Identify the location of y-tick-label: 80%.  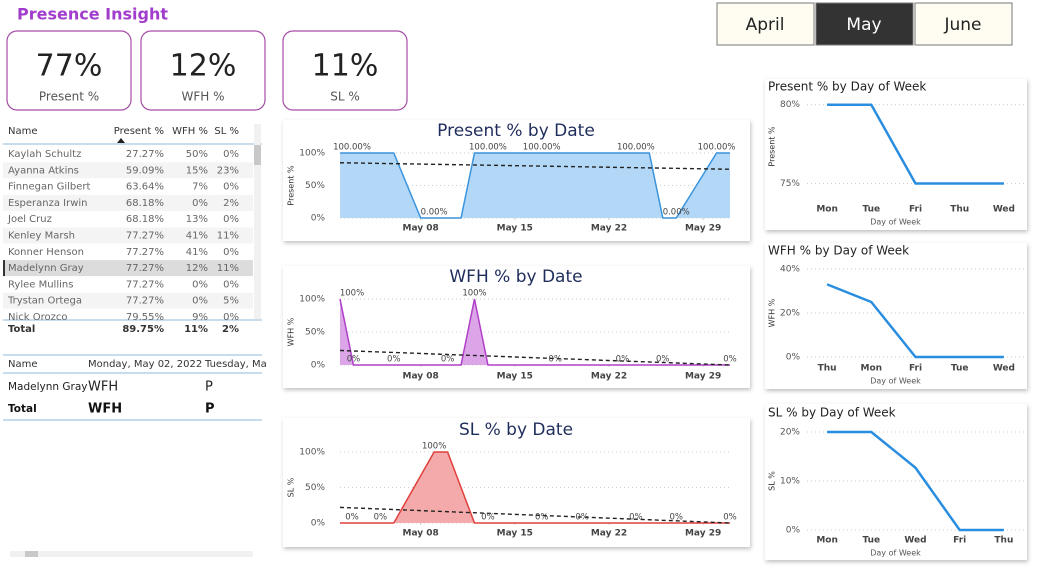
(790, 105).